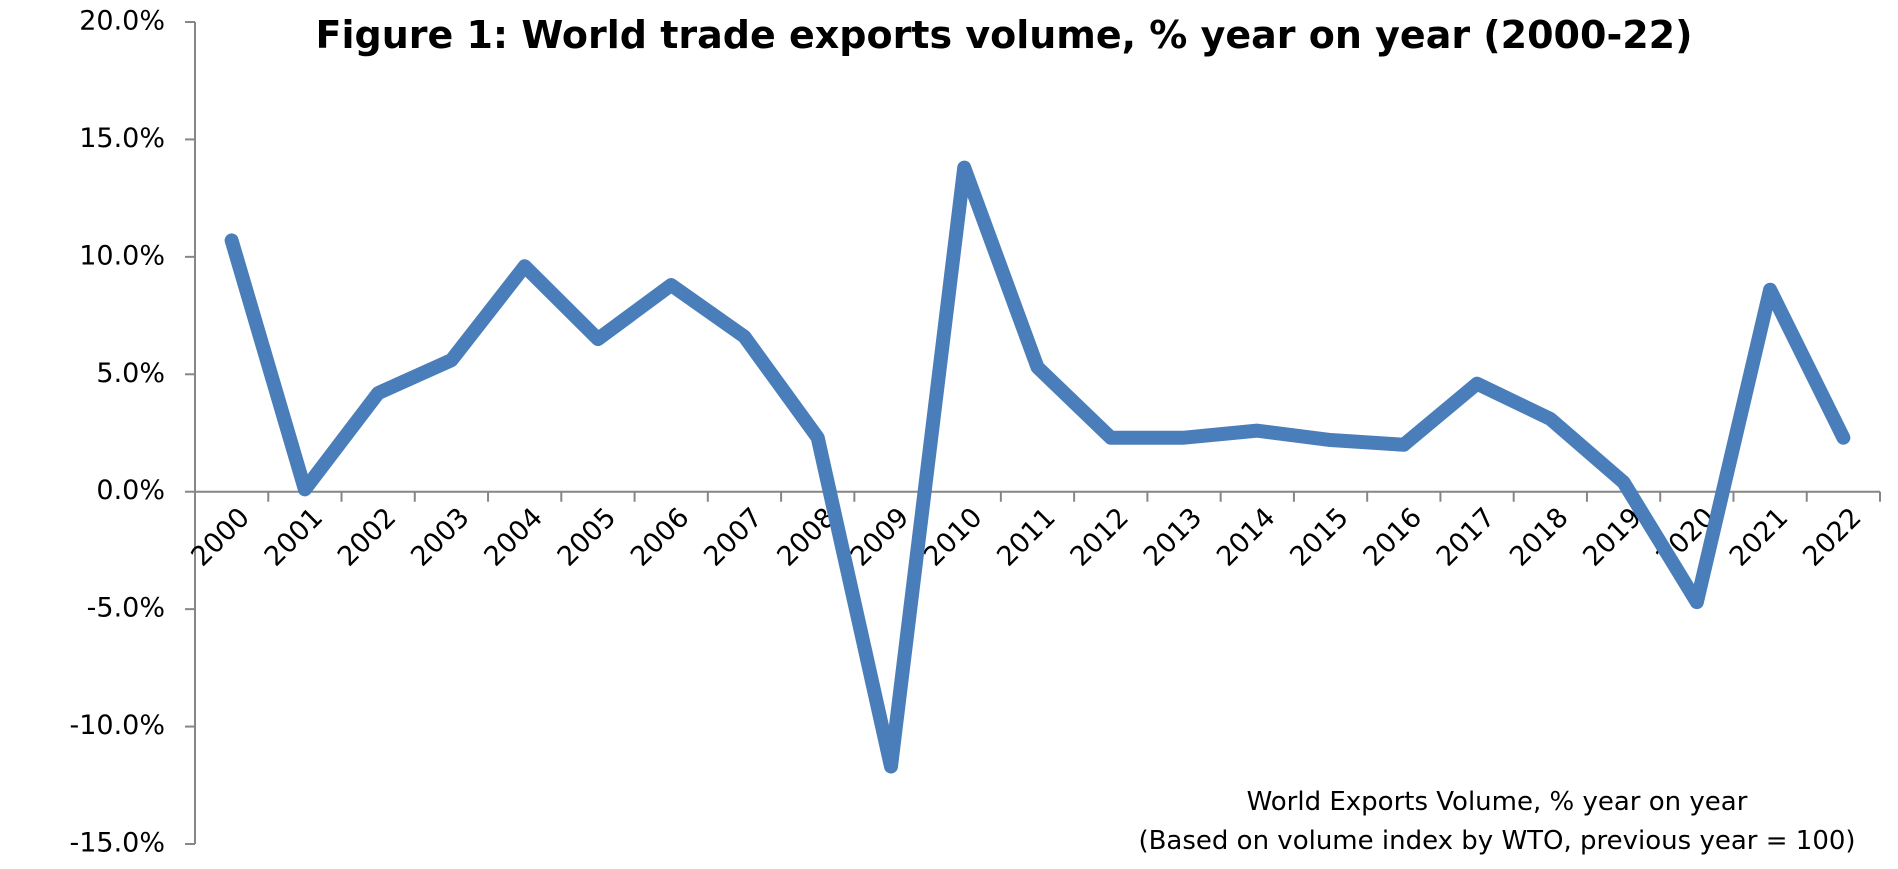 This screenshot has height=869, width=1898. Describe the element at coordinates (587, 537) in the screenshot. I see `x-tick-label: 2005` at that location.